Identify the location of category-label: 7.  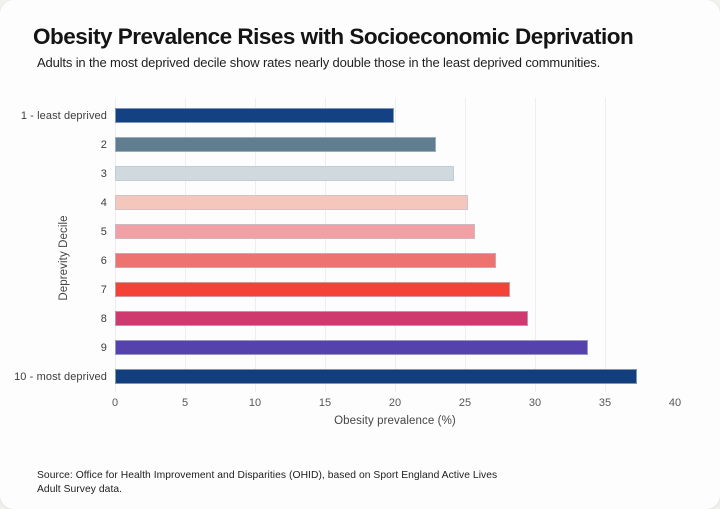
(103, 289).